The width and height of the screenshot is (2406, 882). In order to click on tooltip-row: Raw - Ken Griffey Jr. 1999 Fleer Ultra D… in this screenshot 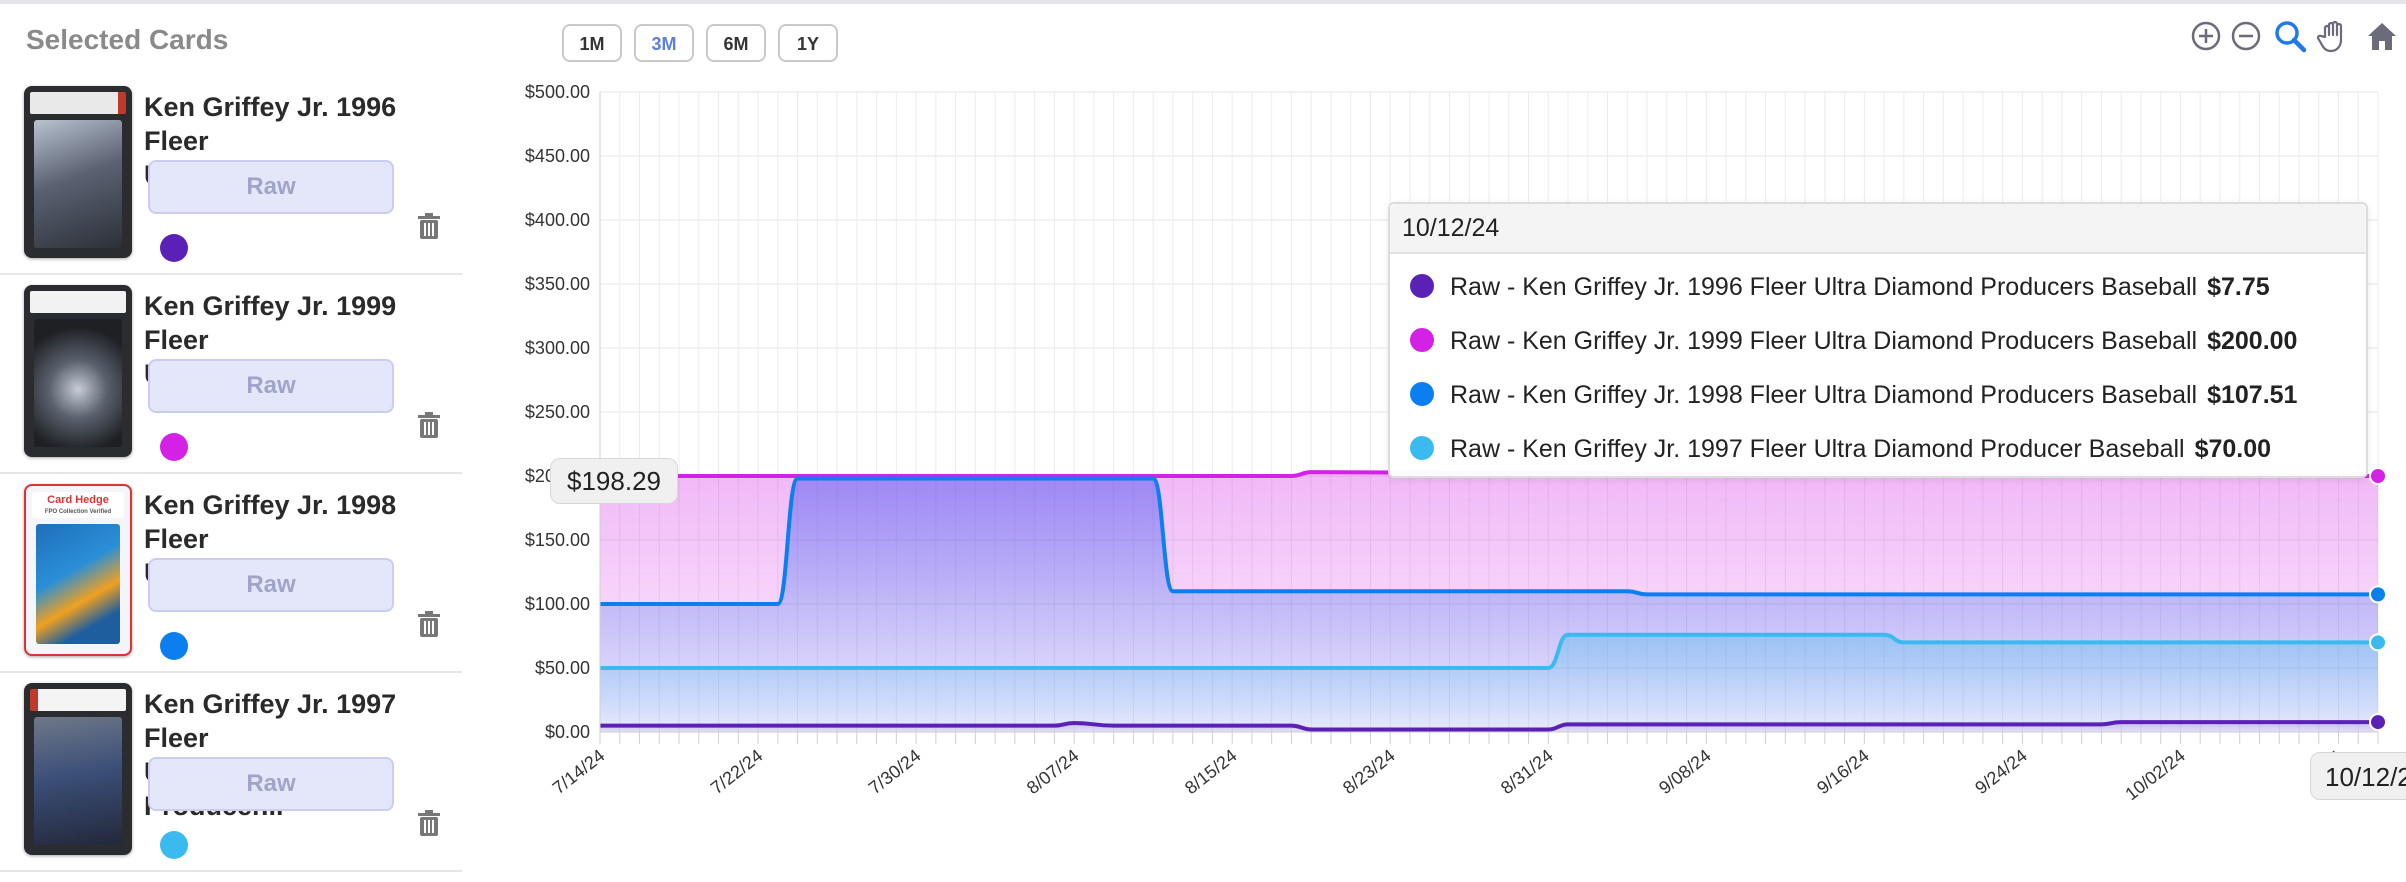, I will do `click(1853, 341)`.